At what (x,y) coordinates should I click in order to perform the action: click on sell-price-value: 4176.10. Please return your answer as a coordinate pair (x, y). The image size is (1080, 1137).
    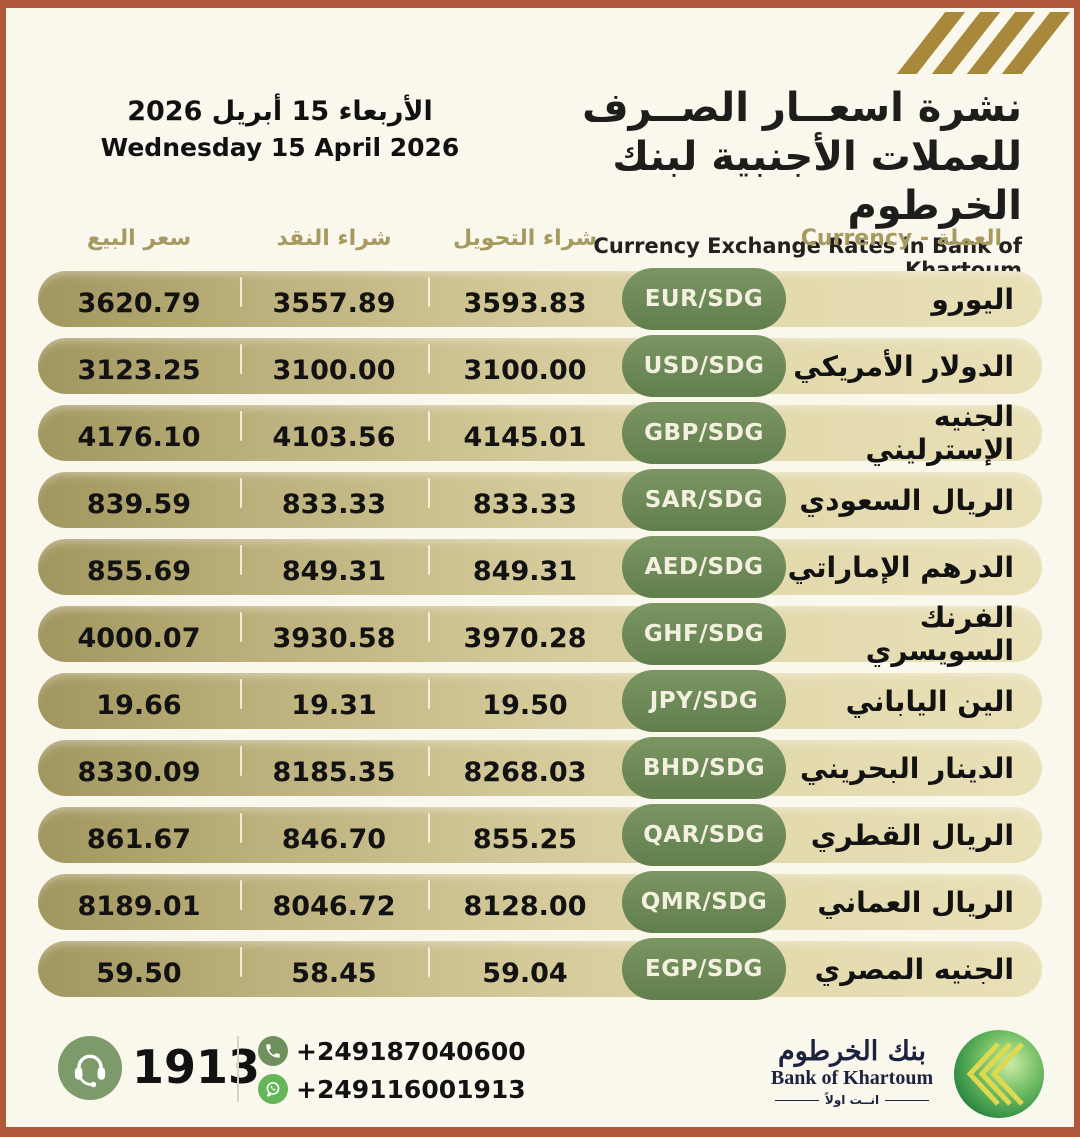
    Looking at the image, I should click on (139, 437).